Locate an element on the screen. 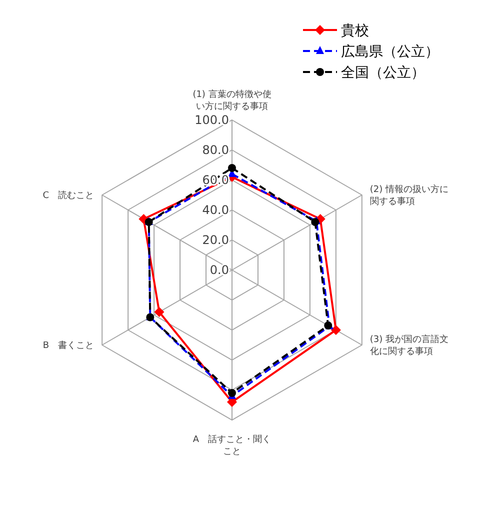  spoke-label: (3) 我が国の言語文化に関する事項 is located at coordinates (409, 345).